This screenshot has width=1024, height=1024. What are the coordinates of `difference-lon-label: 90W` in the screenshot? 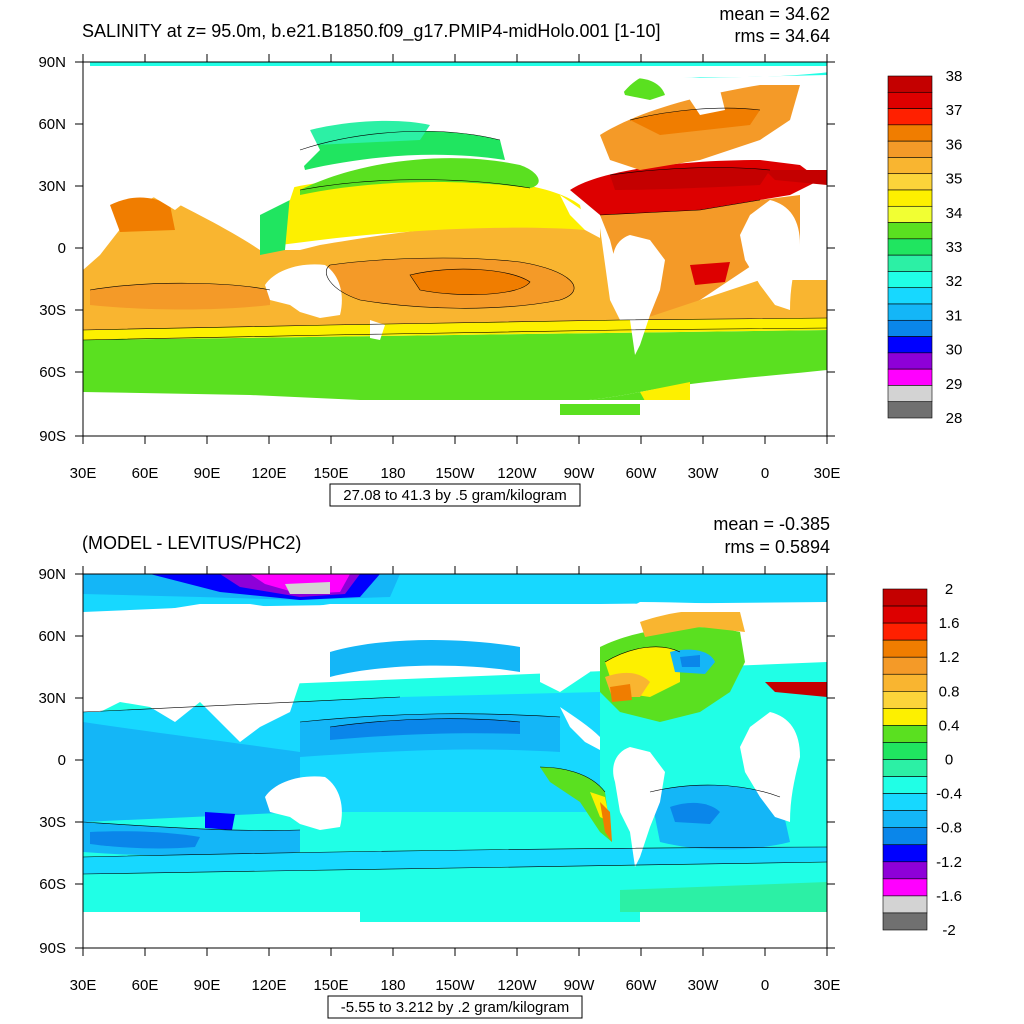 It's located at (580, 985).